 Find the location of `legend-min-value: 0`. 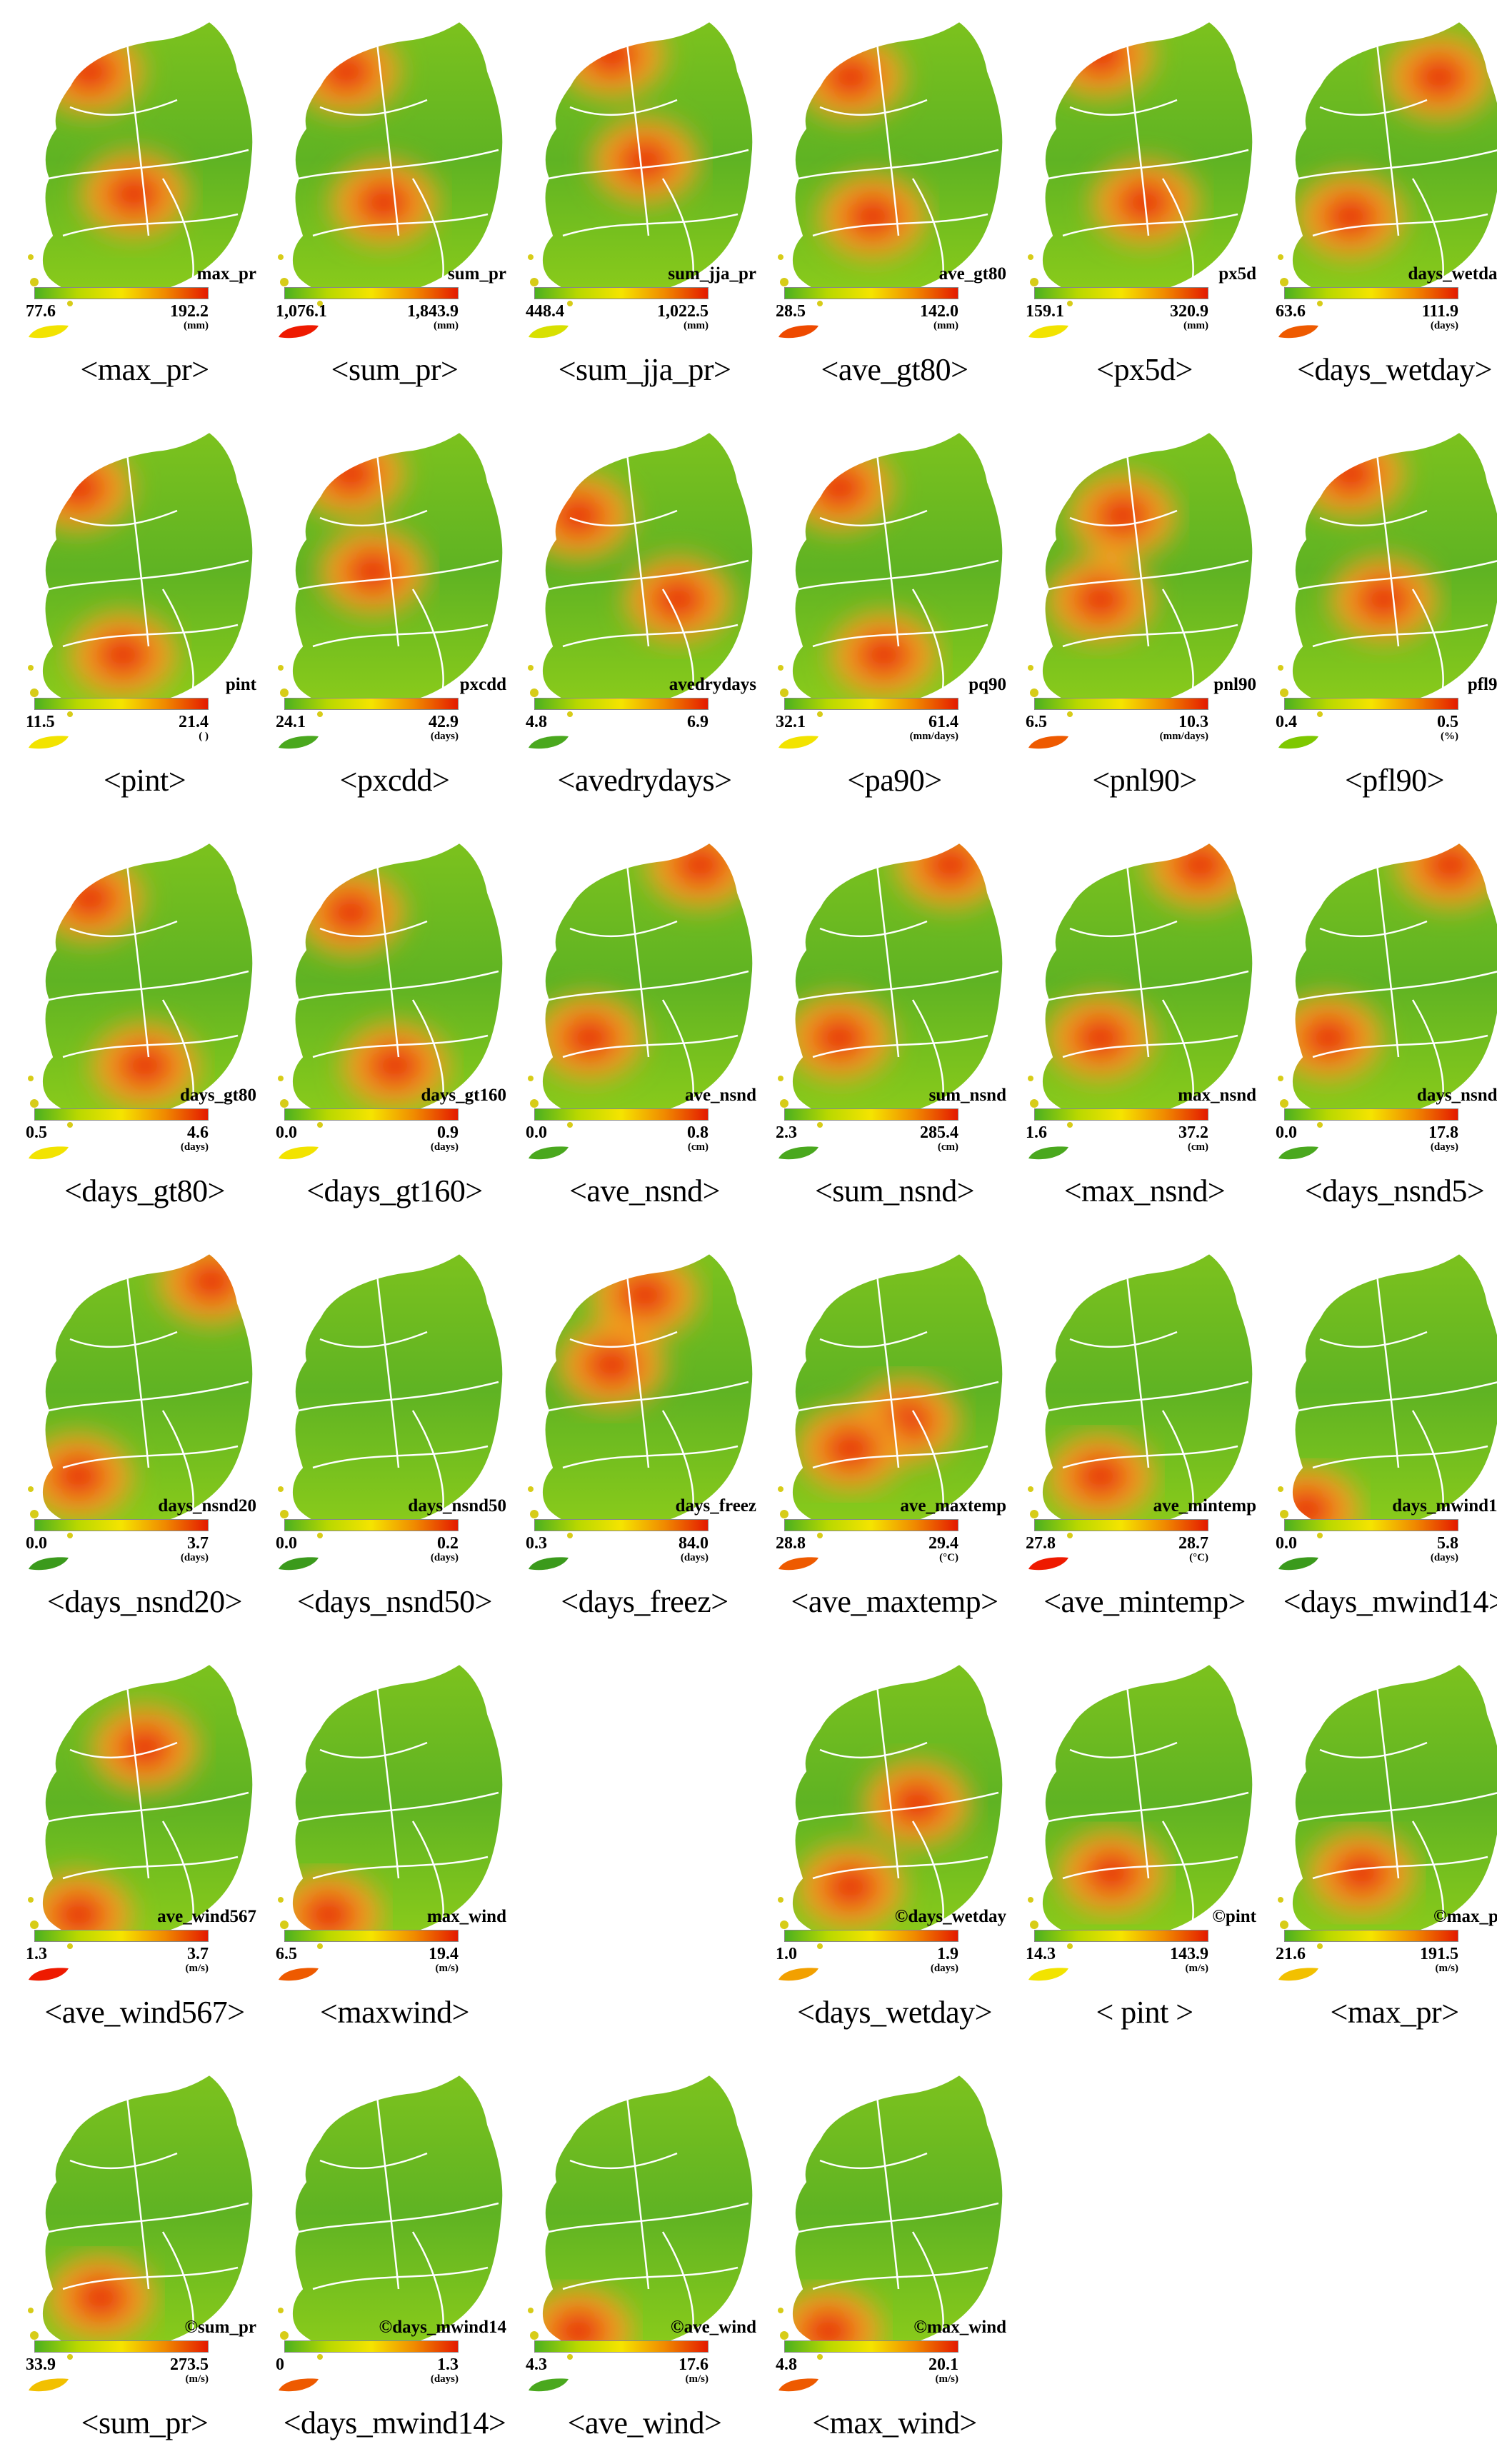

legend-min-value: 0 is located at coordinates (280, 2365).